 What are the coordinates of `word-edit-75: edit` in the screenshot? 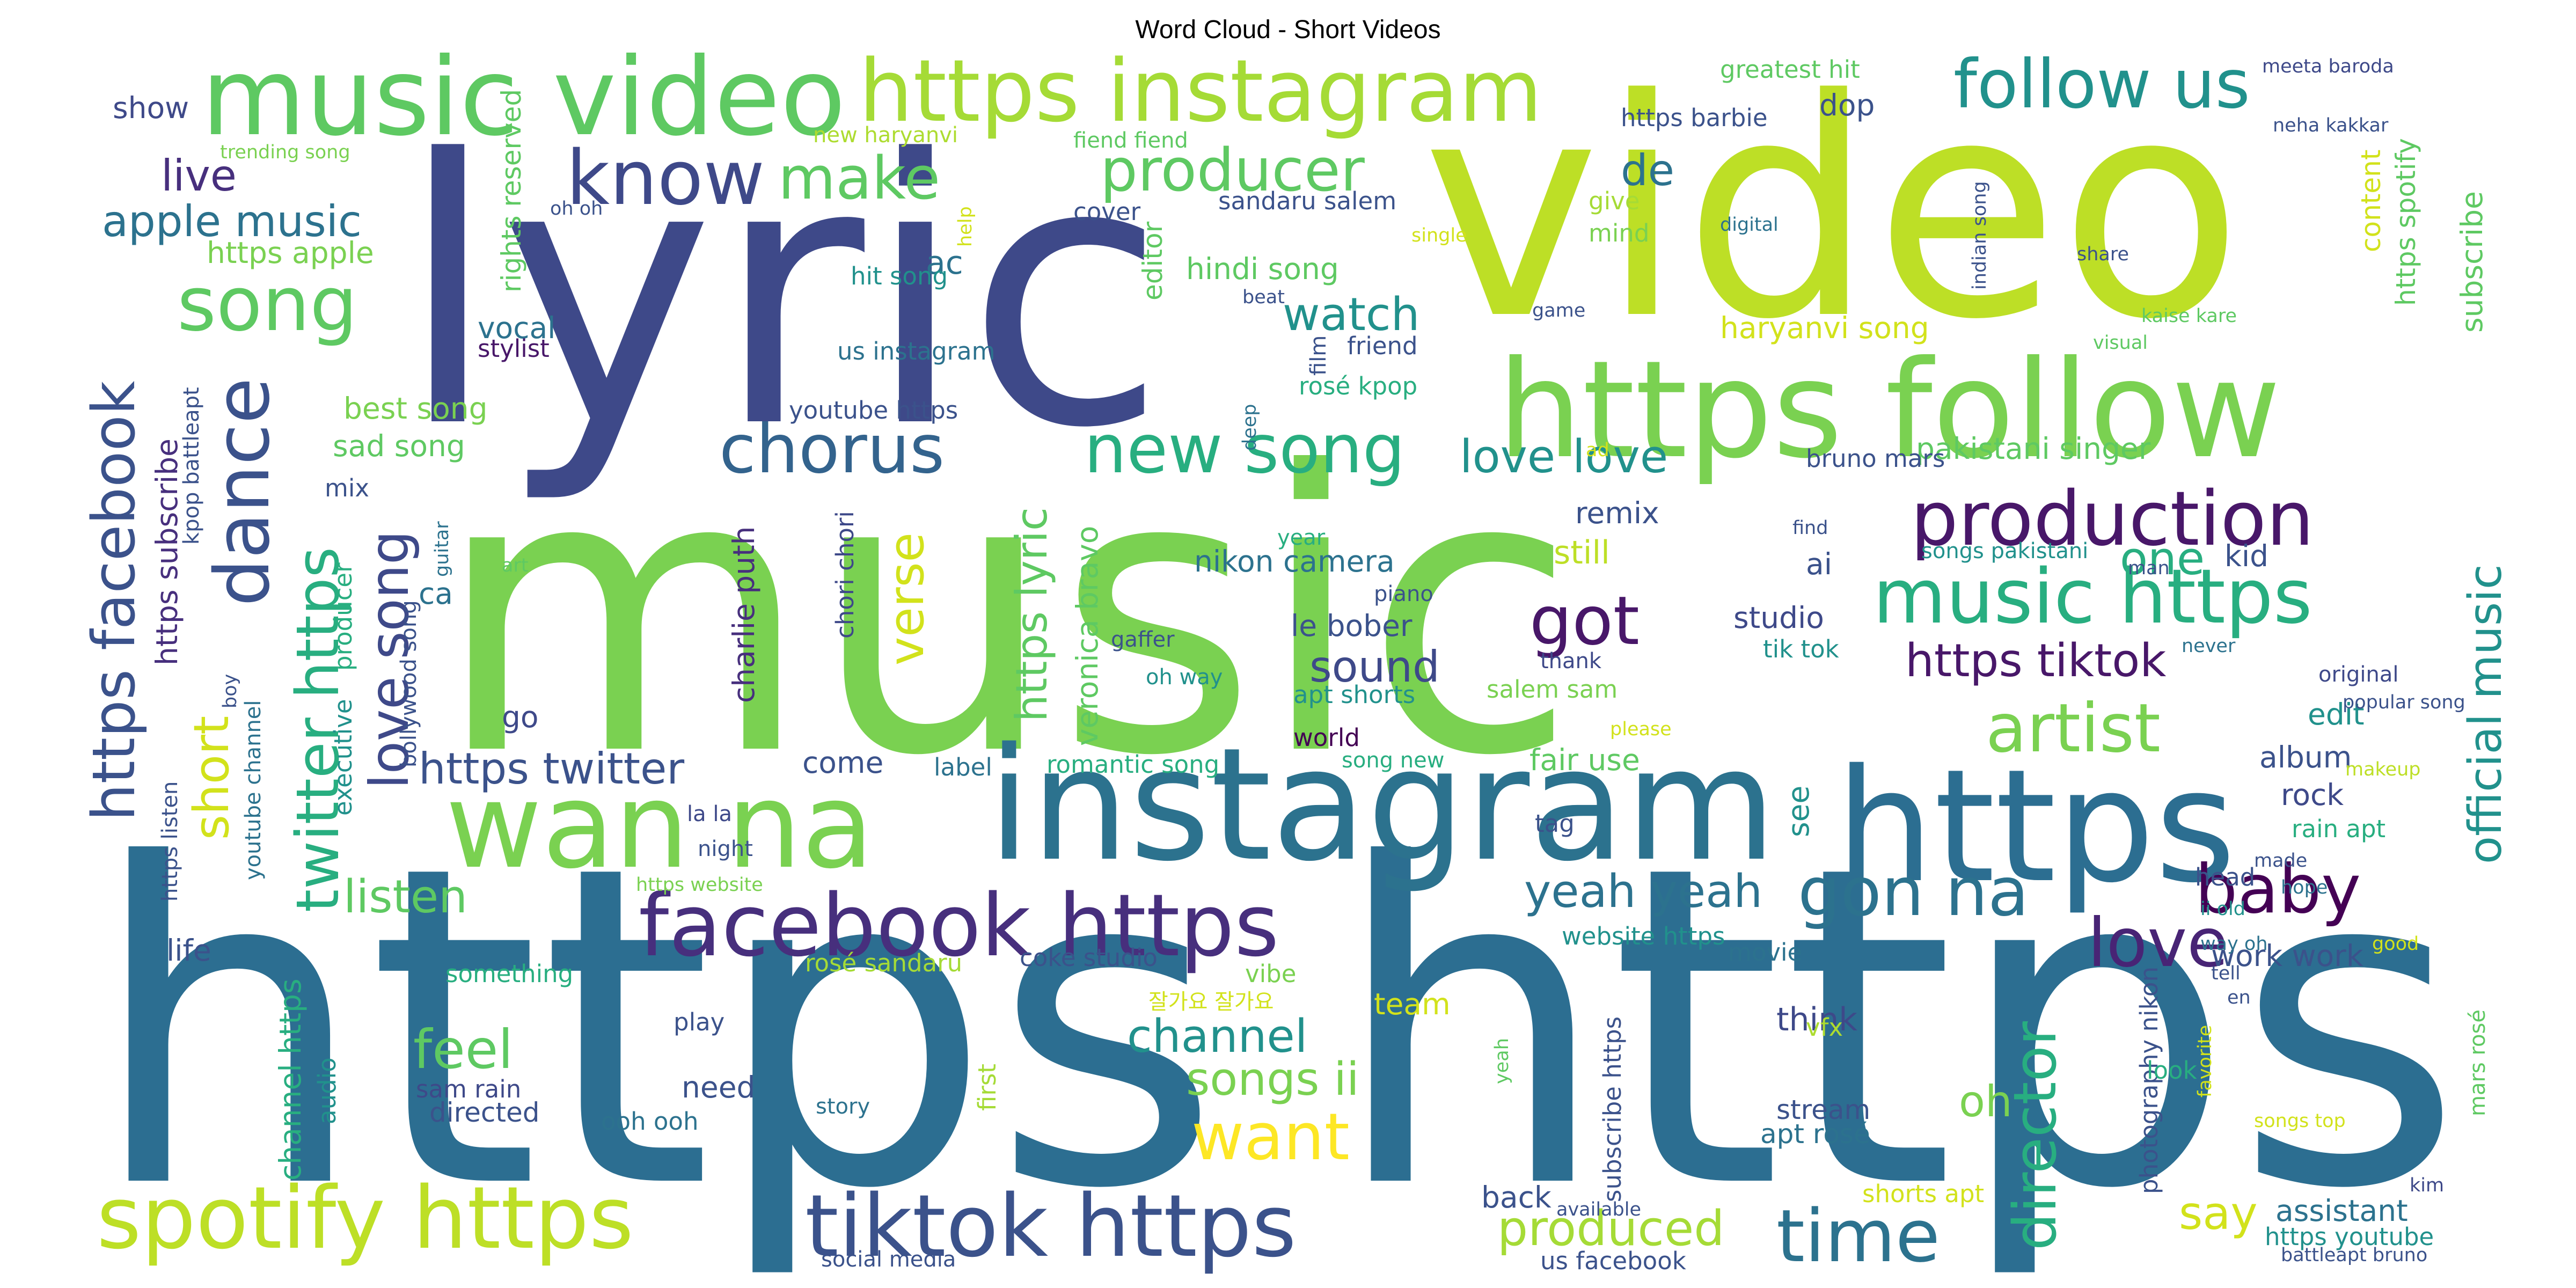 It's located at (2336, 714).